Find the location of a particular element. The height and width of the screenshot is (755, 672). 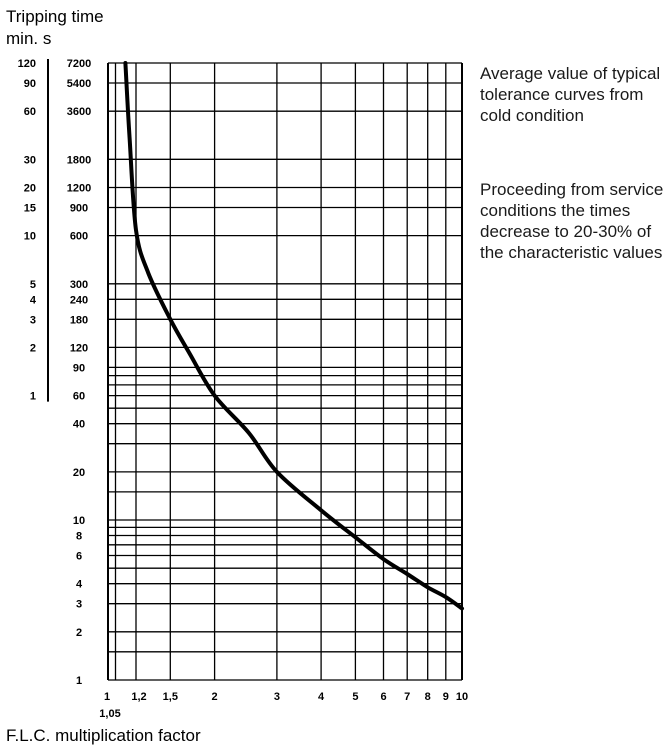

y-tick-label-minutes: 2 is located at coordinates (33, 348).